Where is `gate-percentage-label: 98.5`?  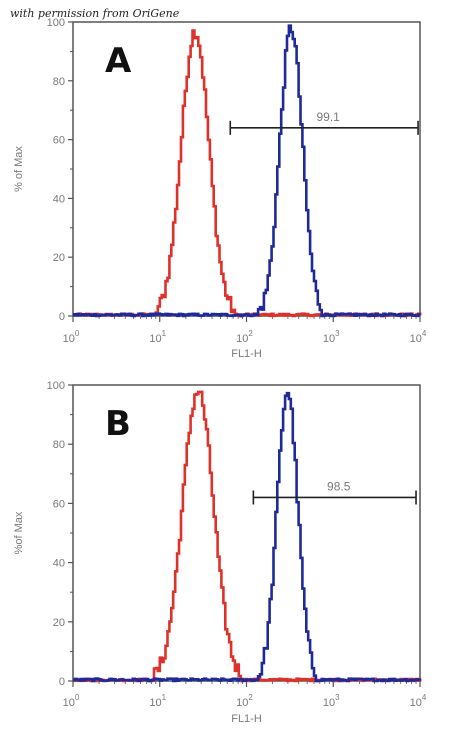
gate-percentage-label: 98.5 is located at coordinates (339, 486).